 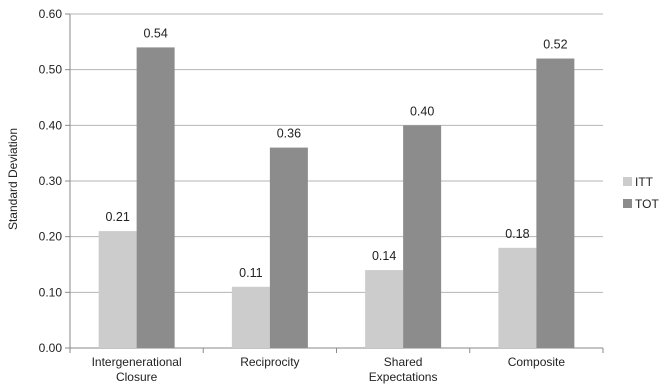 I want to click on x-category-label-line: Composite, so click(x=537, y=362).